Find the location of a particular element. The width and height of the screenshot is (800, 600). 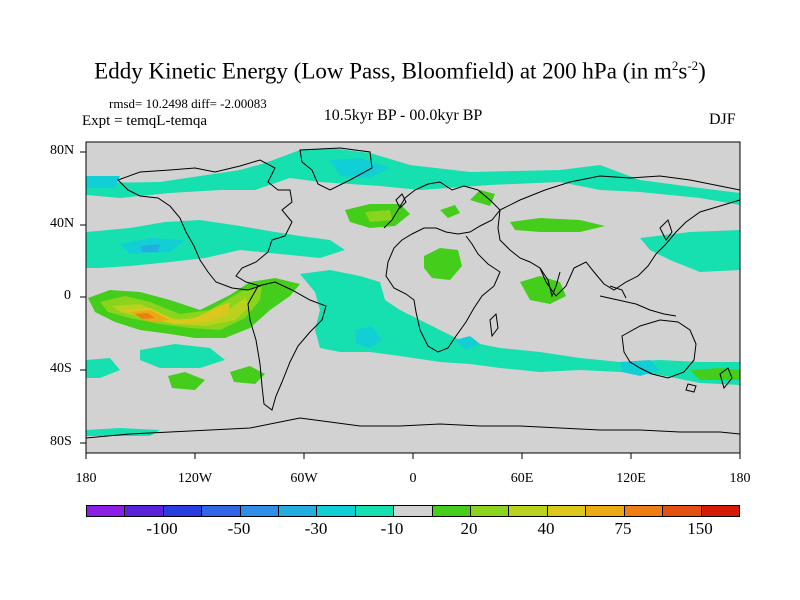

colorbar-label: -30 is located at coordinates (316, 528).